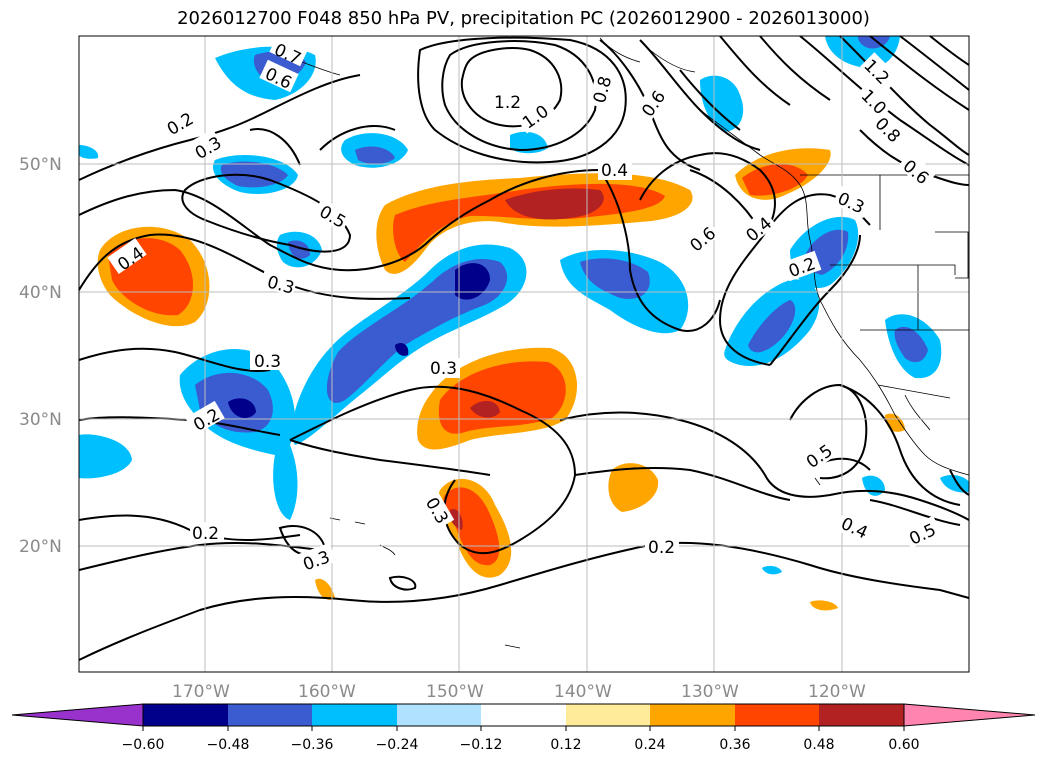 This screenshot has width=1047, height=765. What do you see at coordinates (649, 745) in the screenshot?
I see `colorbar-tick-label: 0.24` at bounding box center [649, 745].